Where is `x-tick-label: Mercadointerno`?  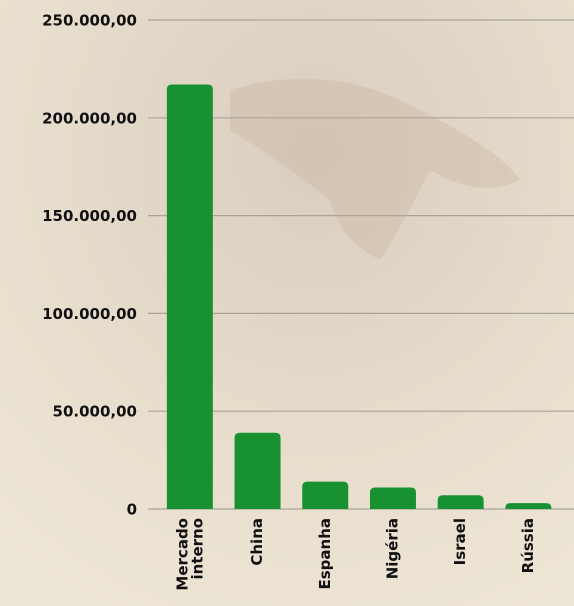 x-tick-label: Mercadointerno is located at coordinates (189, 554).